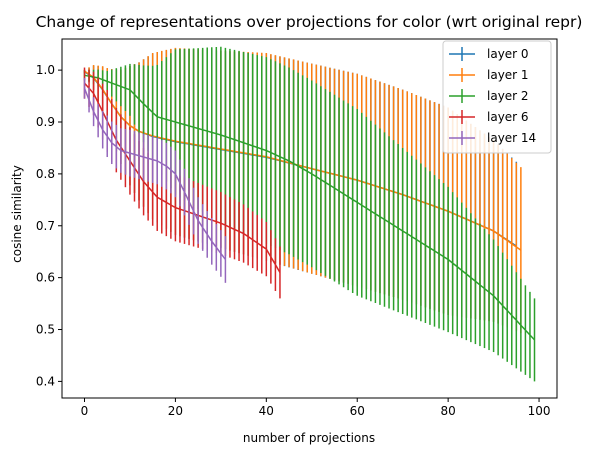 This screenshot has height=455, width=612. I want to click on y-tick-label: 0.6, so click(45, 278).